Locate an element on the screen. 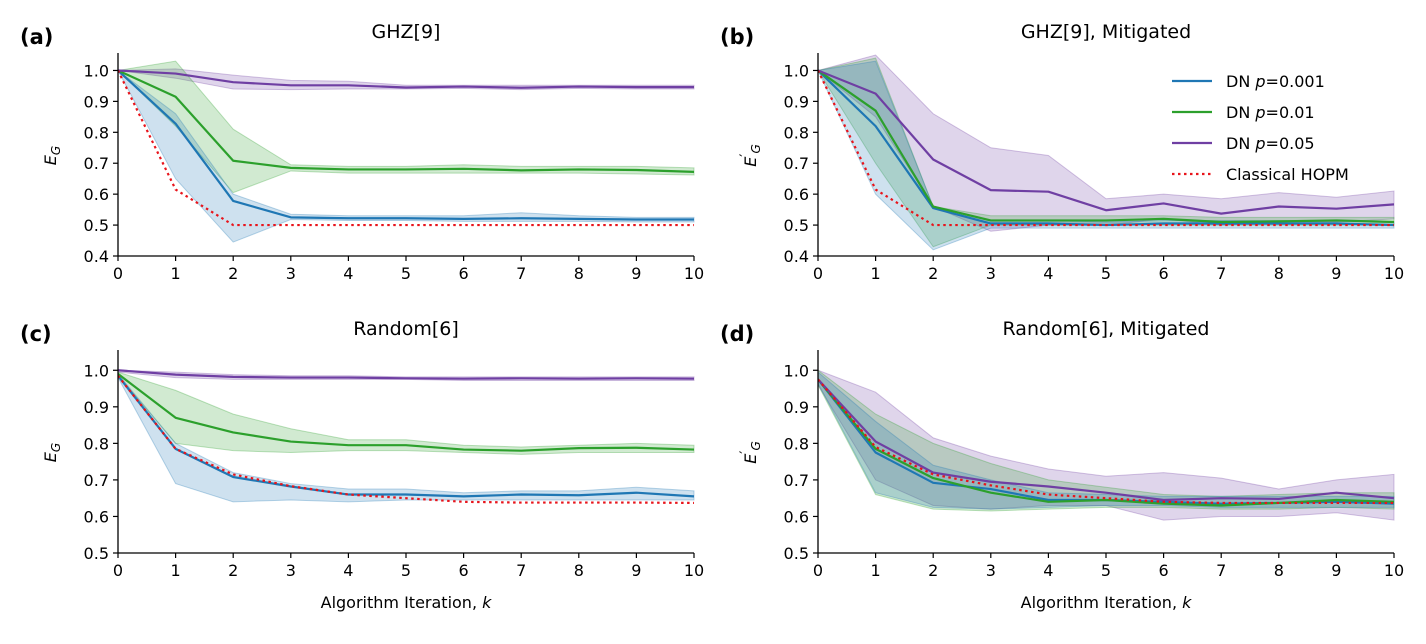 The image size is (1426, 644). line-dn_p0001 is located at coordinates (406, 145).